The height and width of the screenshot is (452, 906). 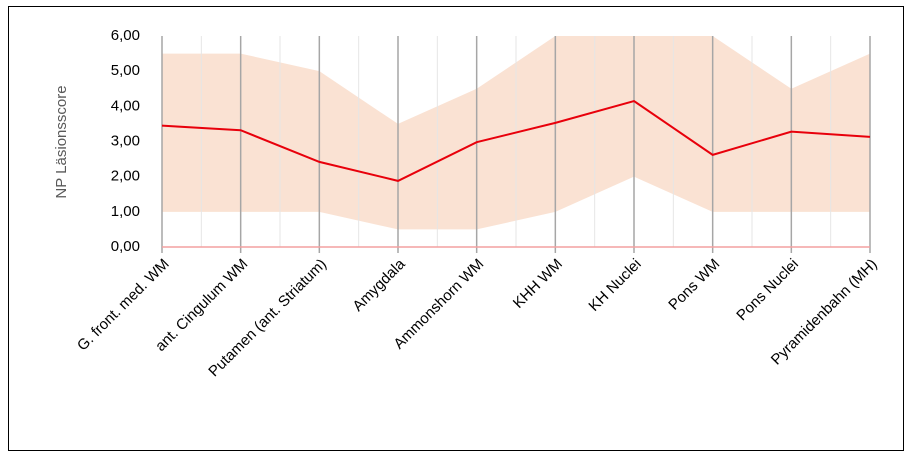 What do you see at coordinates (125, 176) in the screenshot?
I see `y-tick-label: 2,00` at bounding box center [125, 176].